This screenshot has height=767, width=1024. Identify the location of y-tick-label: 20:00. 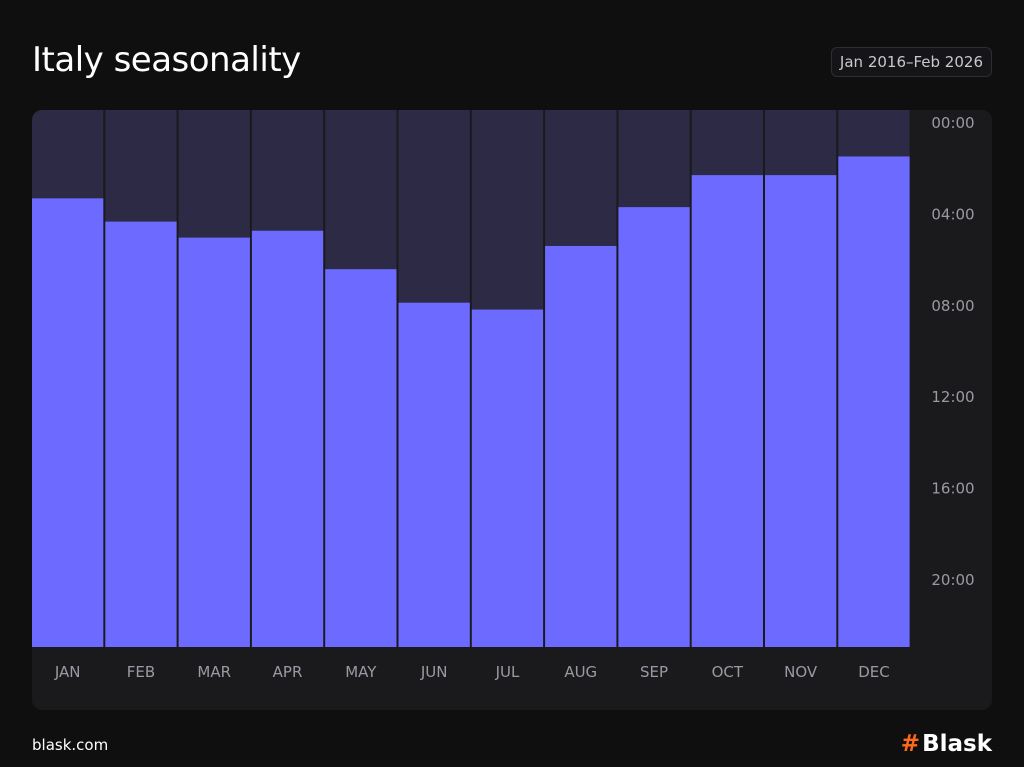
(952, 580).